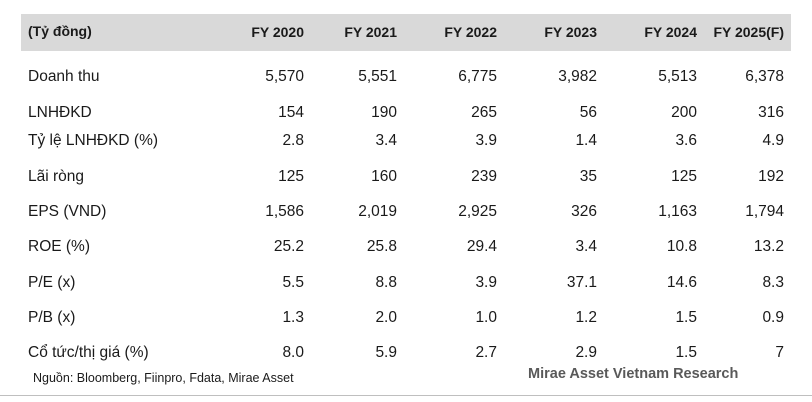 The image size is (812, 402). Describe the element at coordinates (406, 177) in the screenshot. I see `table-row-lai-rong: Lãi ròng 125 160 239 35 125 192` at that location.